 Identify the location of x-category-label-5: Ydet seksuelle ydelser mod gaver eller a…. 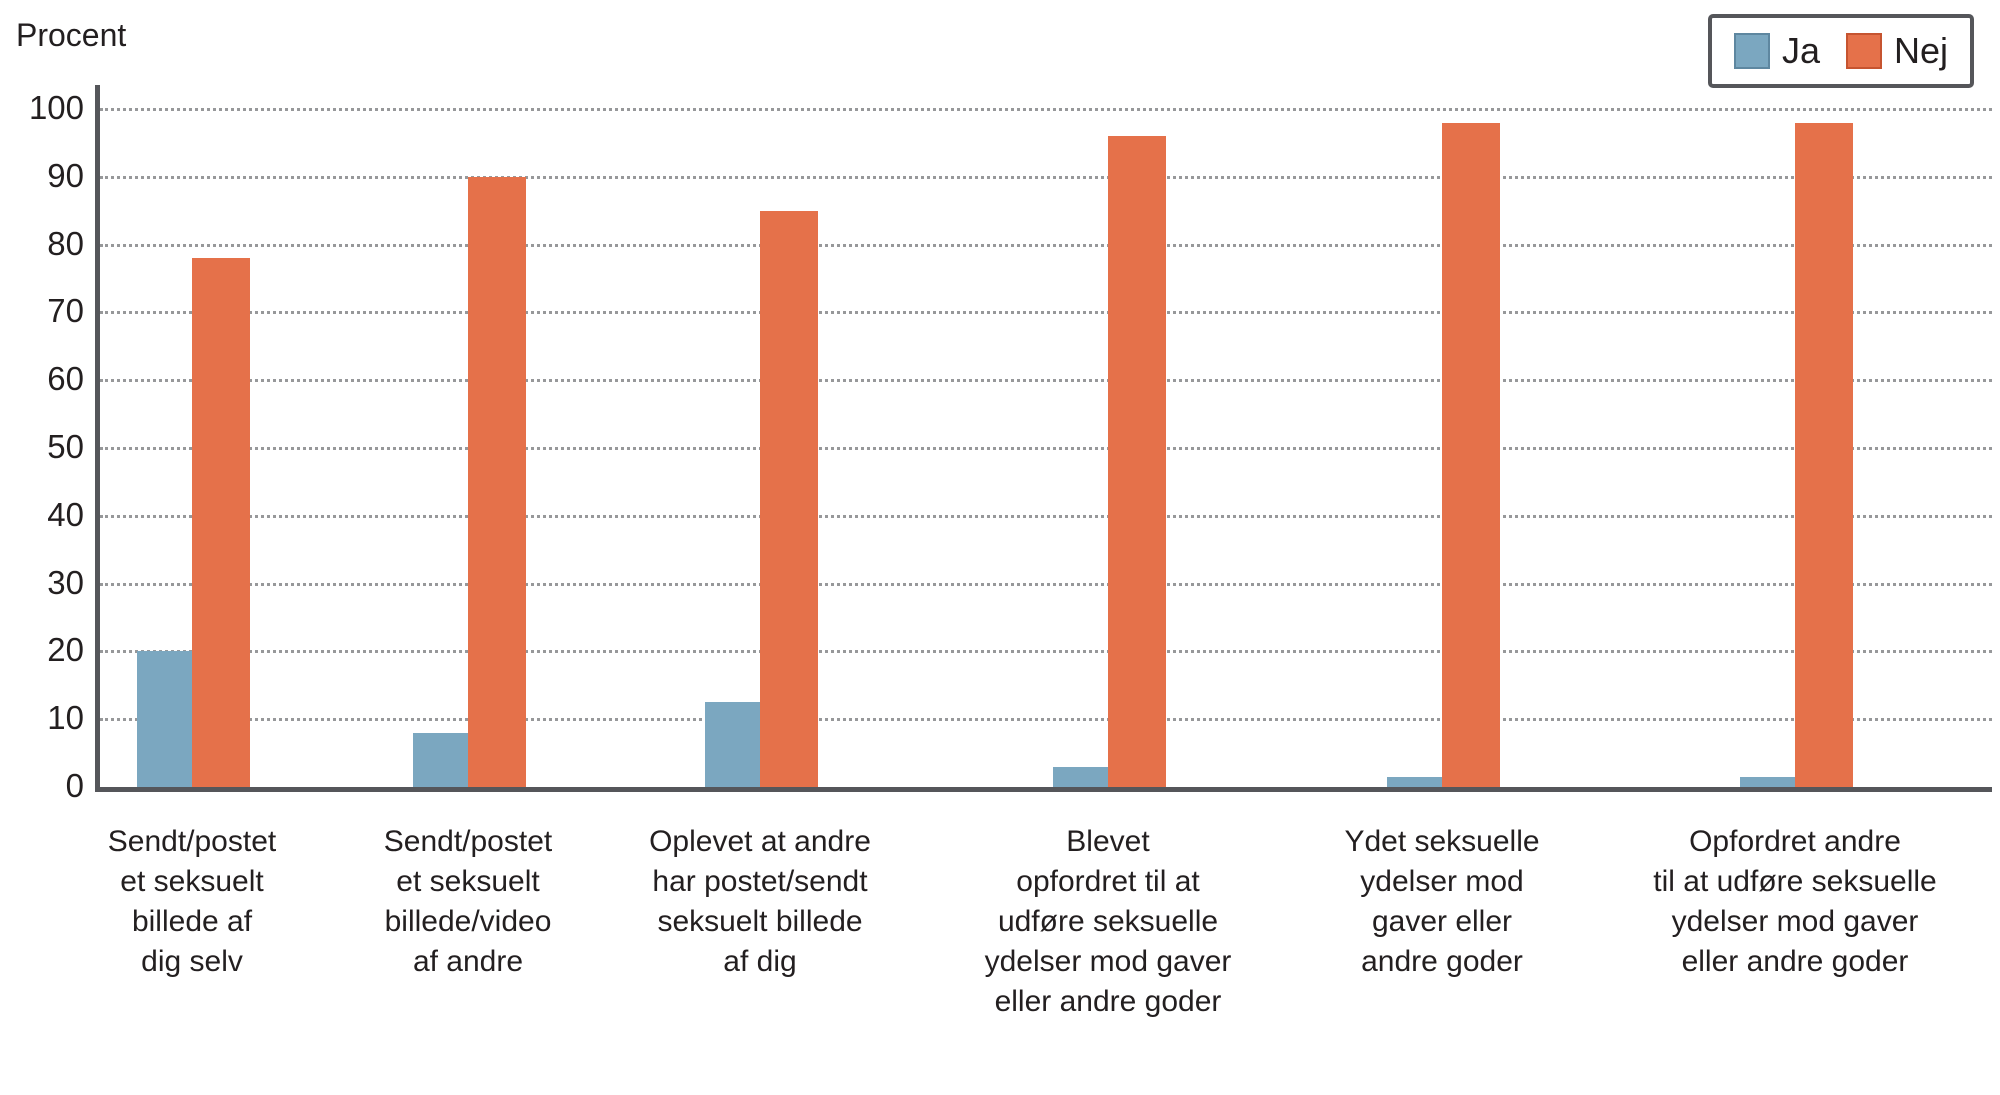
(1442, 901).